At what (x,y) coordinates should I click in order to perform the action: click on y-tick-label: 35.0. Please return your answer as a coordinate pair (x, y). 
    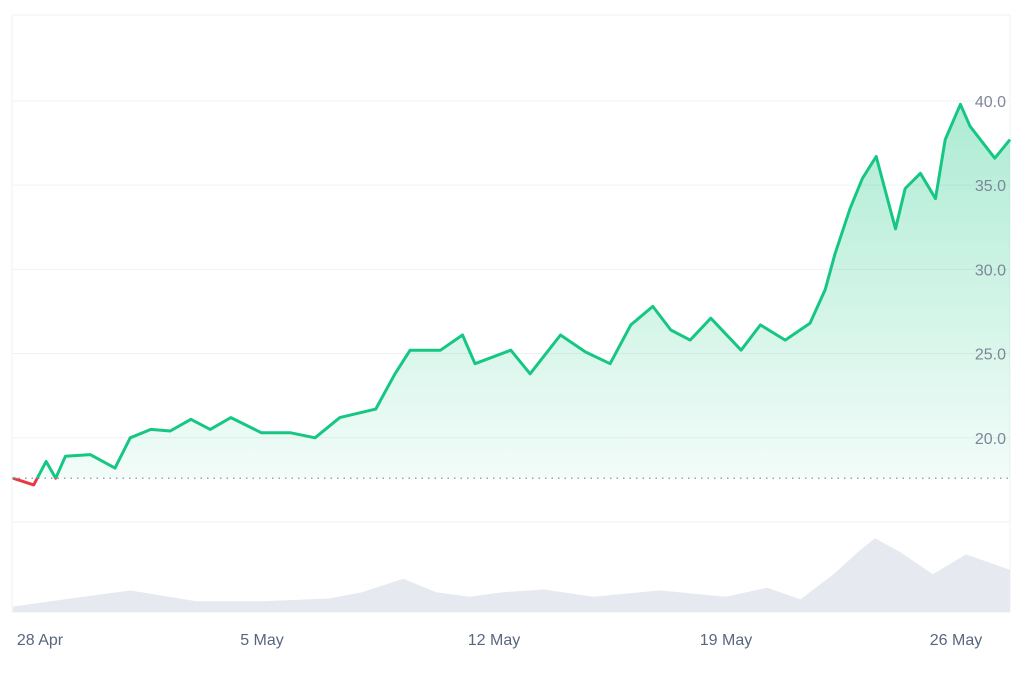
    Looking at the image, I should click on (990, 186).